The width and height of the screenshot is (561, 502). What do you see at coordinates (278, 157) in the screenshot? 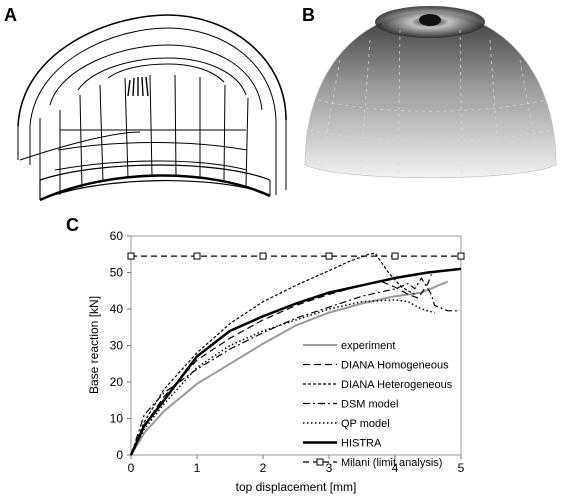
I see `mesh-wall-right` at bounding box center [278, 157].